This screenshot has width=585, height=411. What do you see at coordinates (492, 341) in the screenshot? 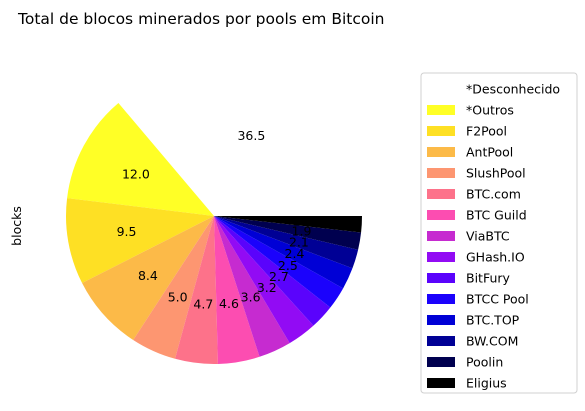
I see `legend-entry: BW.COM` at bounding box center [492, 341].